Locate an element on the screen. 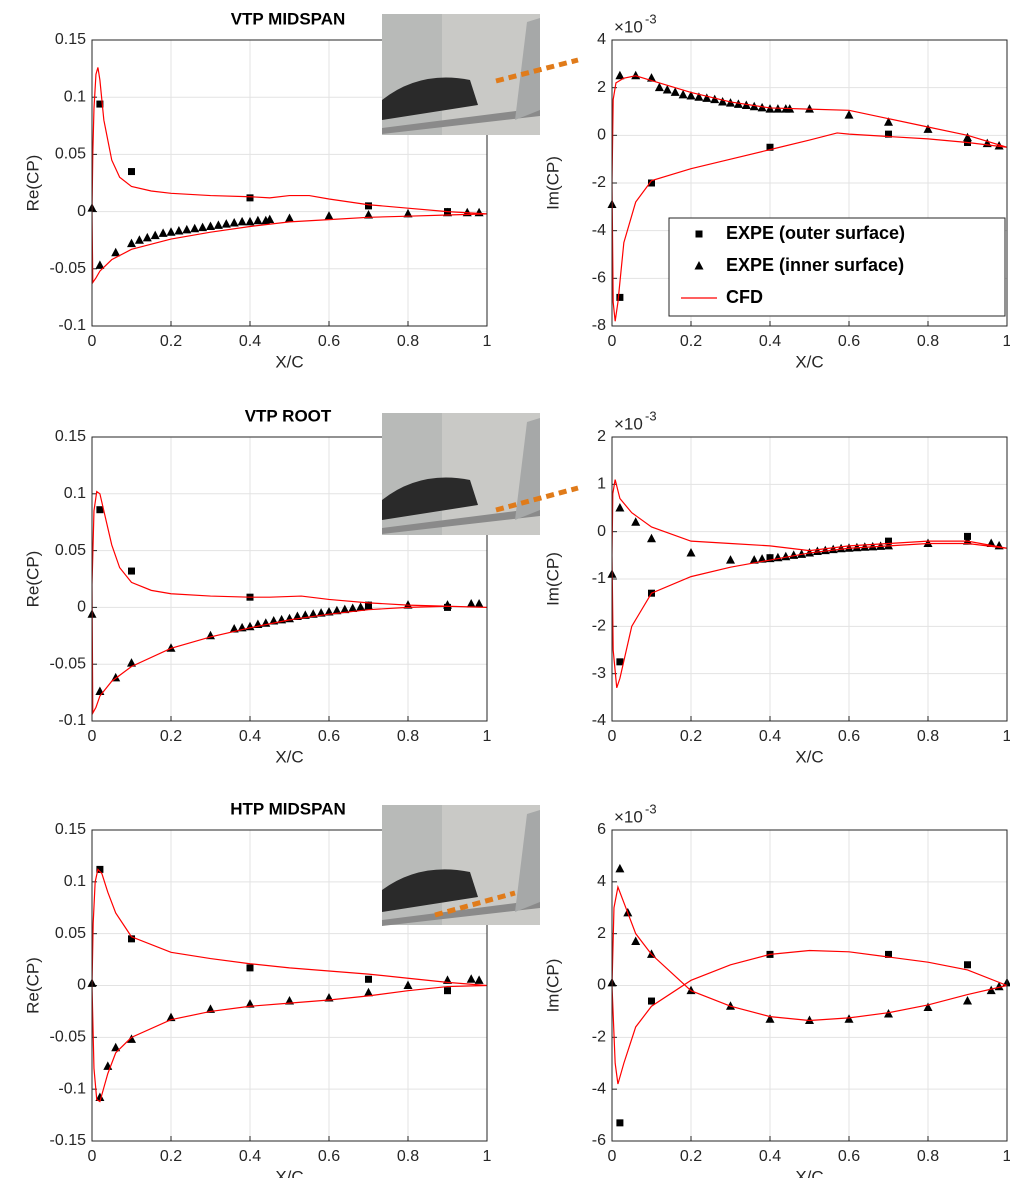 The image size is (1010, 1178). y-tick-label: 0.1 is located at coordinates (75, 96).